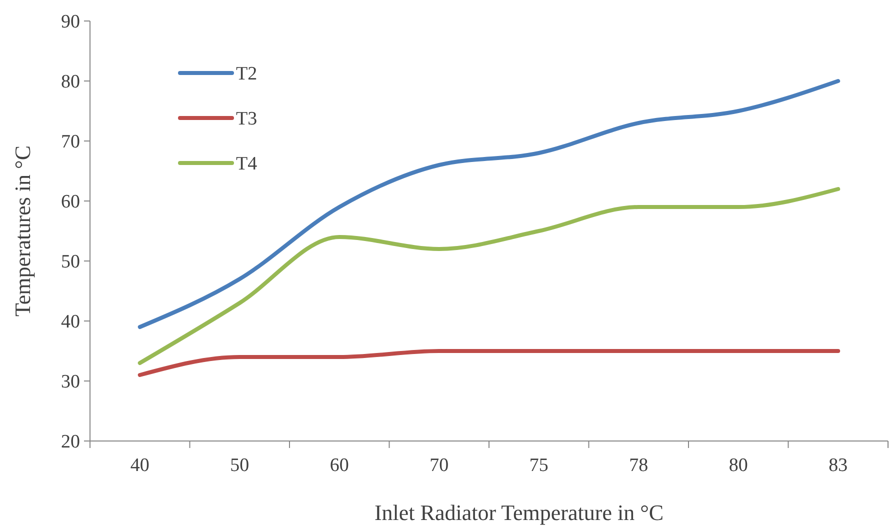  Describe the element at coordinates (247, 119) in the screenshot. I see `legend-label: T3` at that location.